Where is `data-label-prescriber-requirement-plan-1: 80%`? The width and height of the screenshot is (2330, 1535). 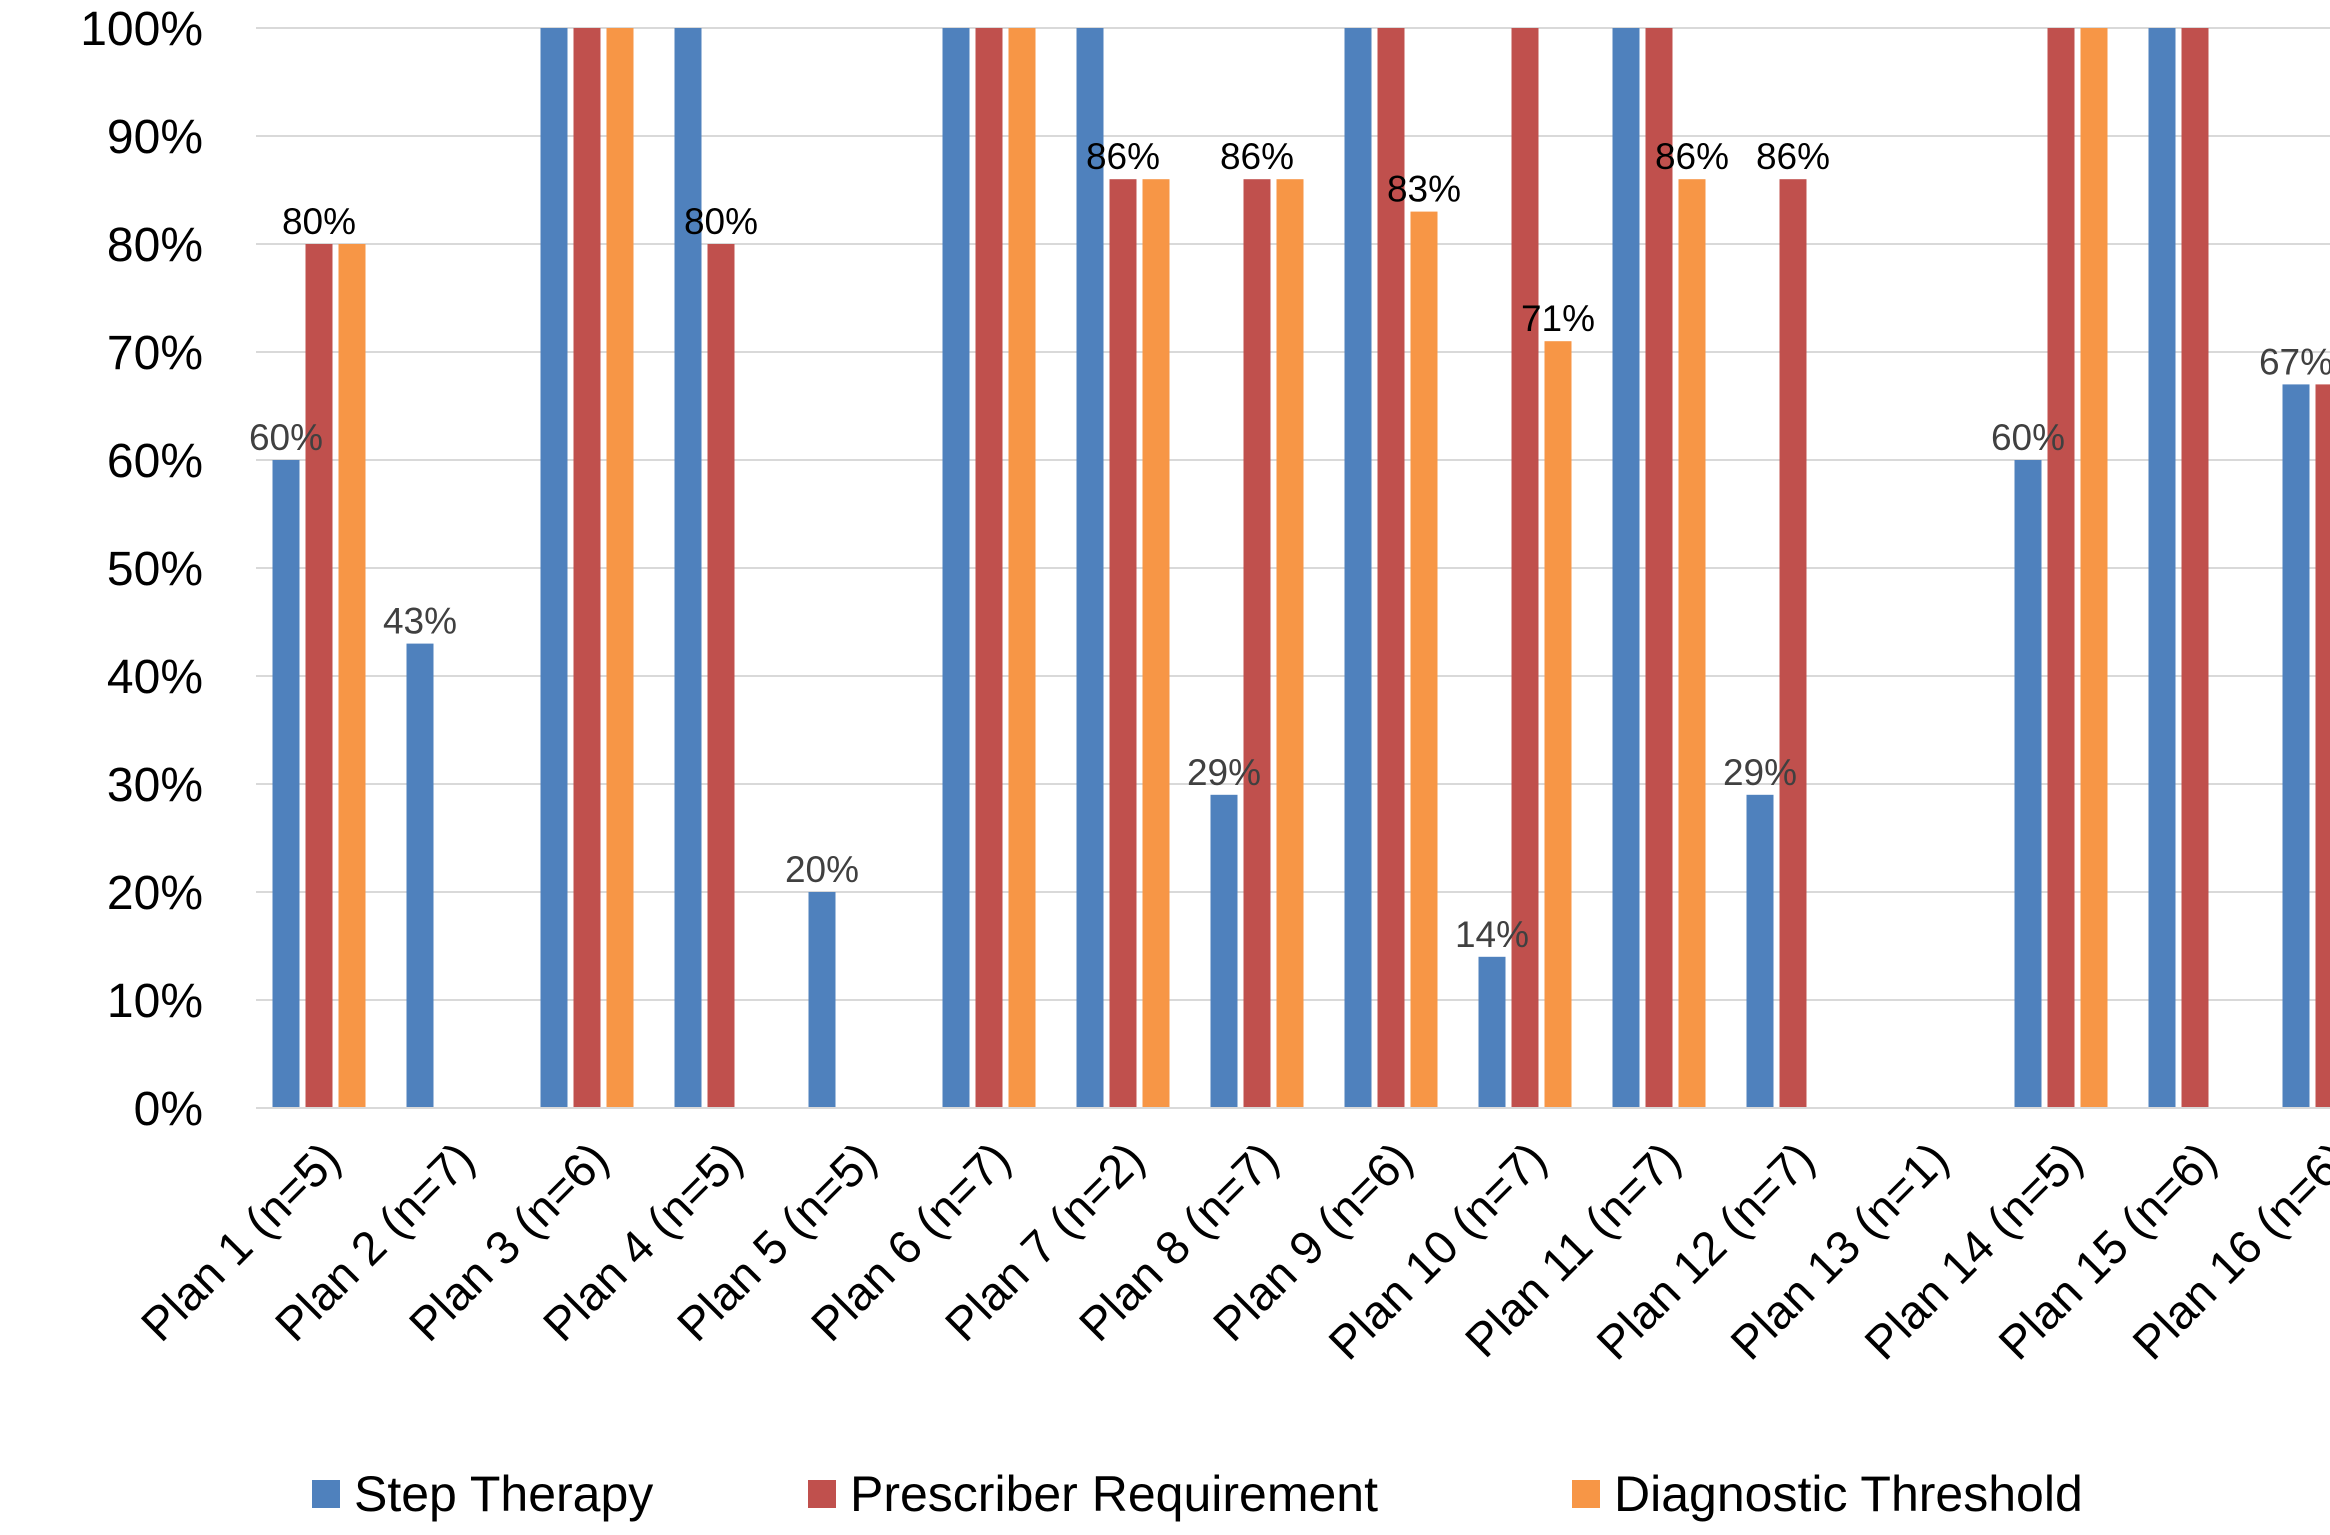
data-label-prescriber-requirement-plan-1: 80% is located at coordinates (319, 221).